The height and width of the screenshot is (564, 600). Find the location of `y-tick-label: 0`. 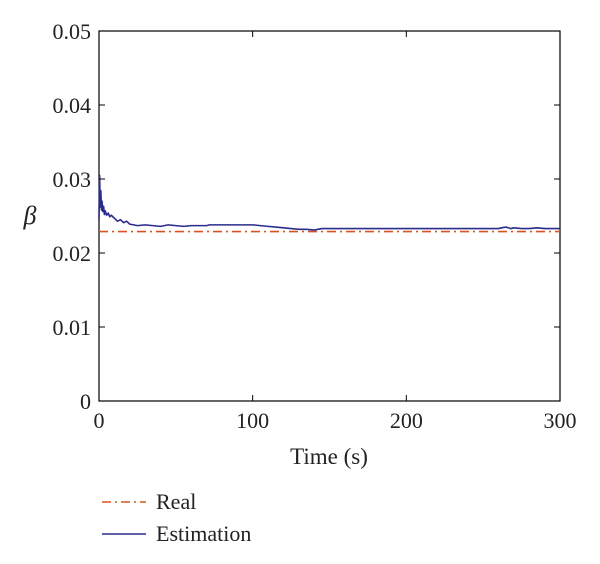

y-tick-label: 0 is located at coordinates (85, 401).